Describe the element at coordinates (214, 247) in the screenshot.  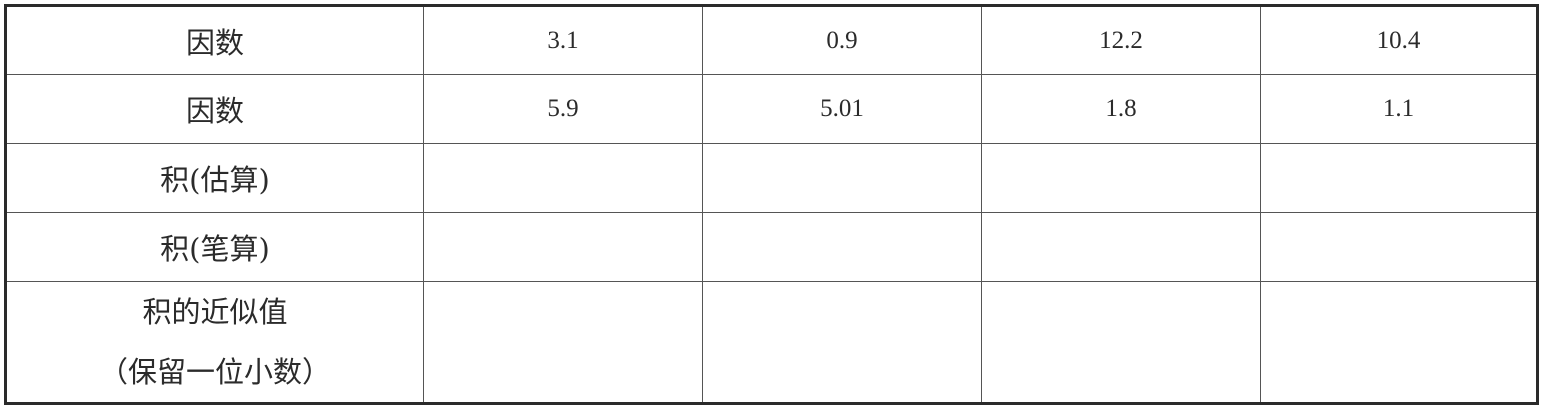
I see `row-label: 积(笔算)` at that location.